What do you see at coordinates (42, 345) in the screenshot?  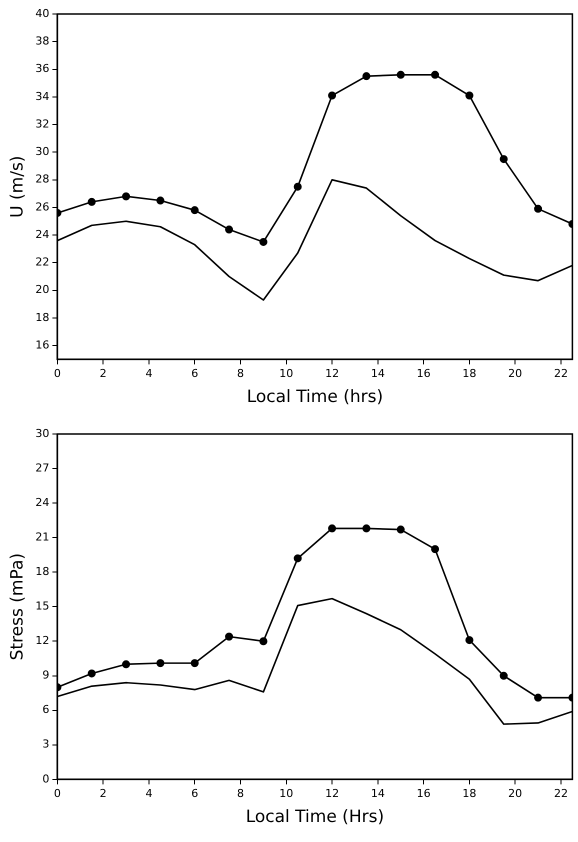 I see `y-tick-label: 16` at bounding box center [42, 345].